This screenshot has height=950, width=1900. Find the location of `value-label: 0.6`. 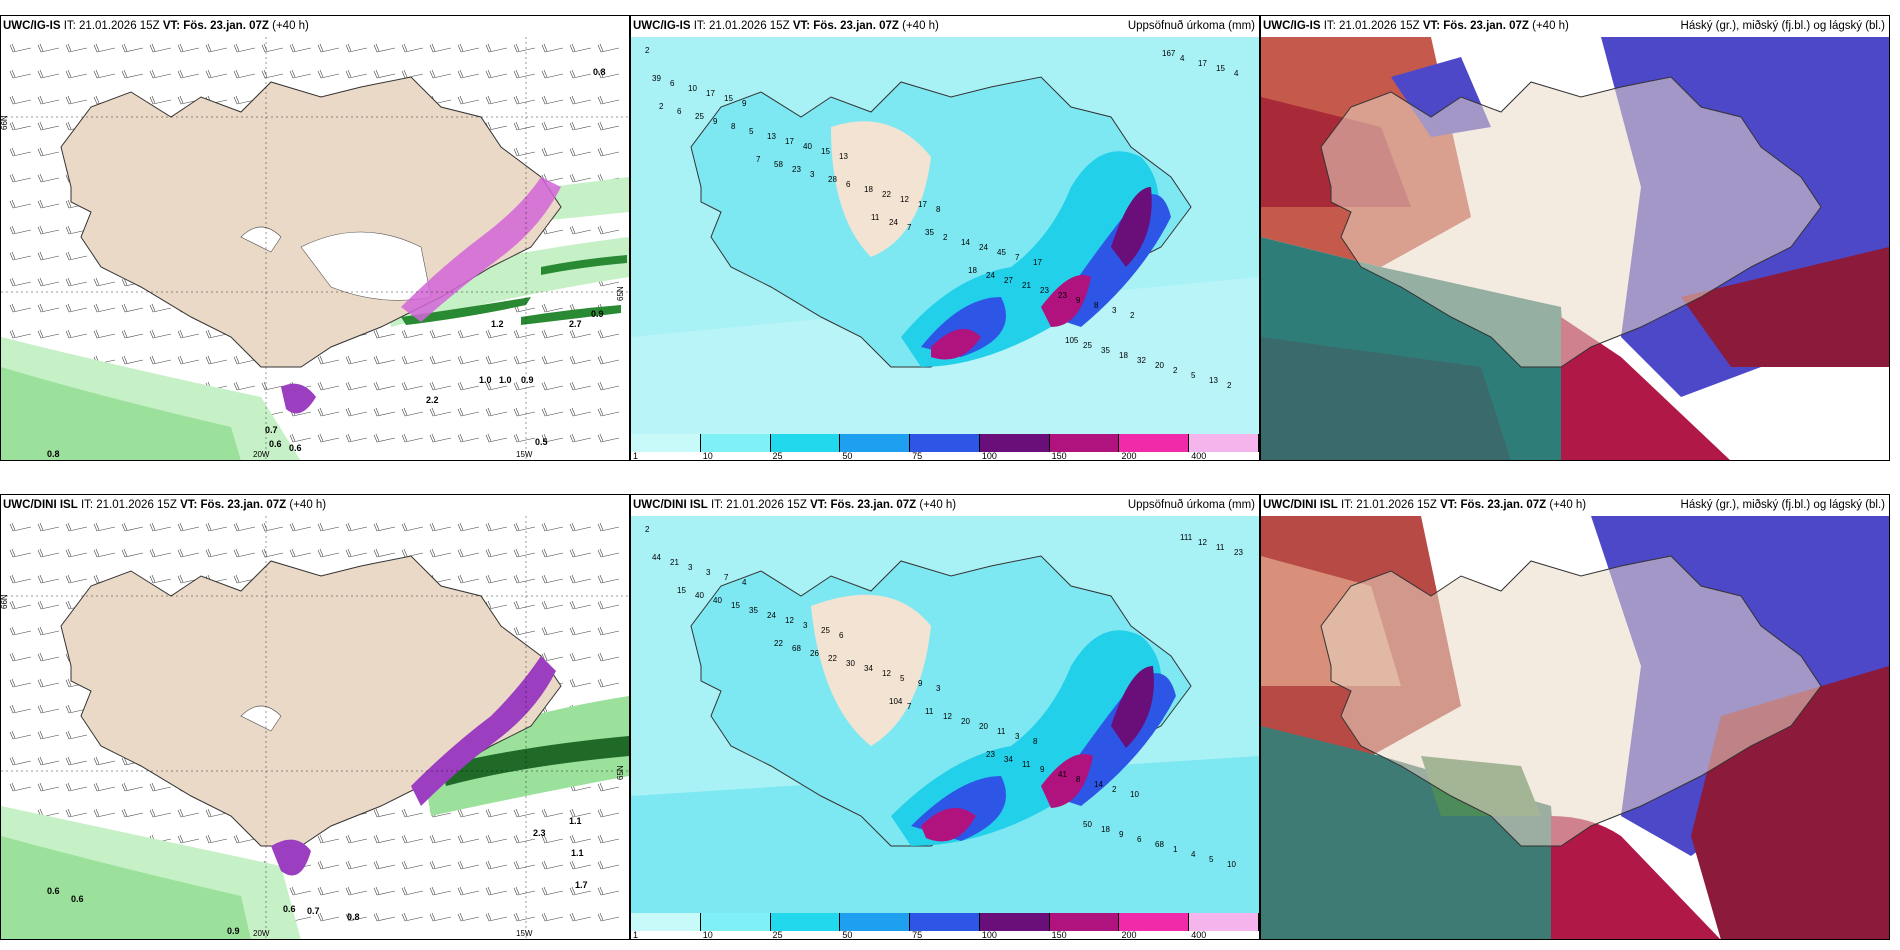

value-label: 0.6 is located at coordinates (295, 448).